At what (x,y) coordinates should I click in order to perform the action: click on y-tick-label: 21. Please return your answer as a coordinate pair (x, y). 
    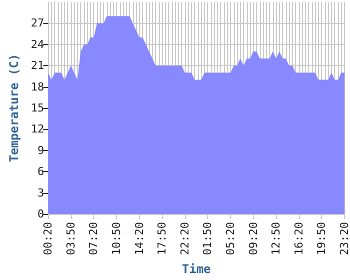
    Looking at the image, I should click on (37, 65).